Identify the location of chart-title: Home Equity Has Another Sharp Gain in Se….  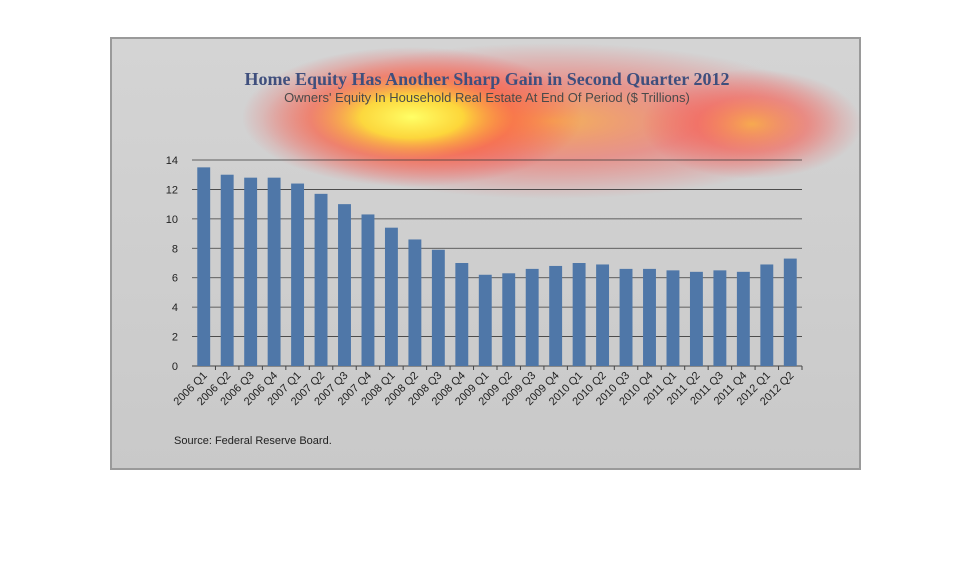
(487, 79).